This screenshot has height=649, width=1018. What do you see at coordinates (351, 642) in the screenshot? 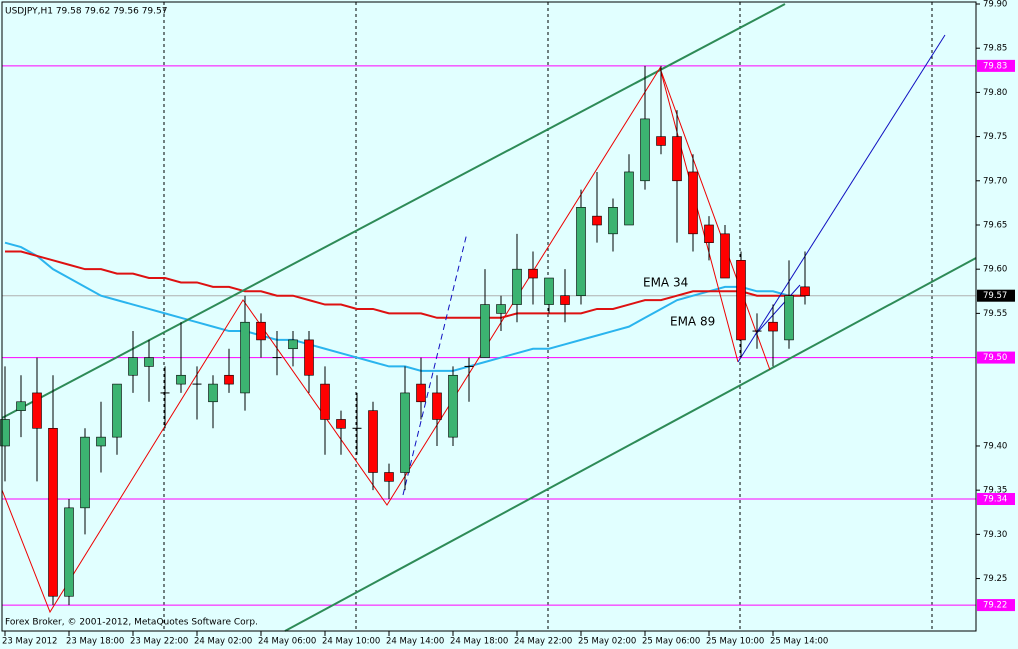
I see `x-tick-label: 24 May 10:00` at bounding box center [351, 642].